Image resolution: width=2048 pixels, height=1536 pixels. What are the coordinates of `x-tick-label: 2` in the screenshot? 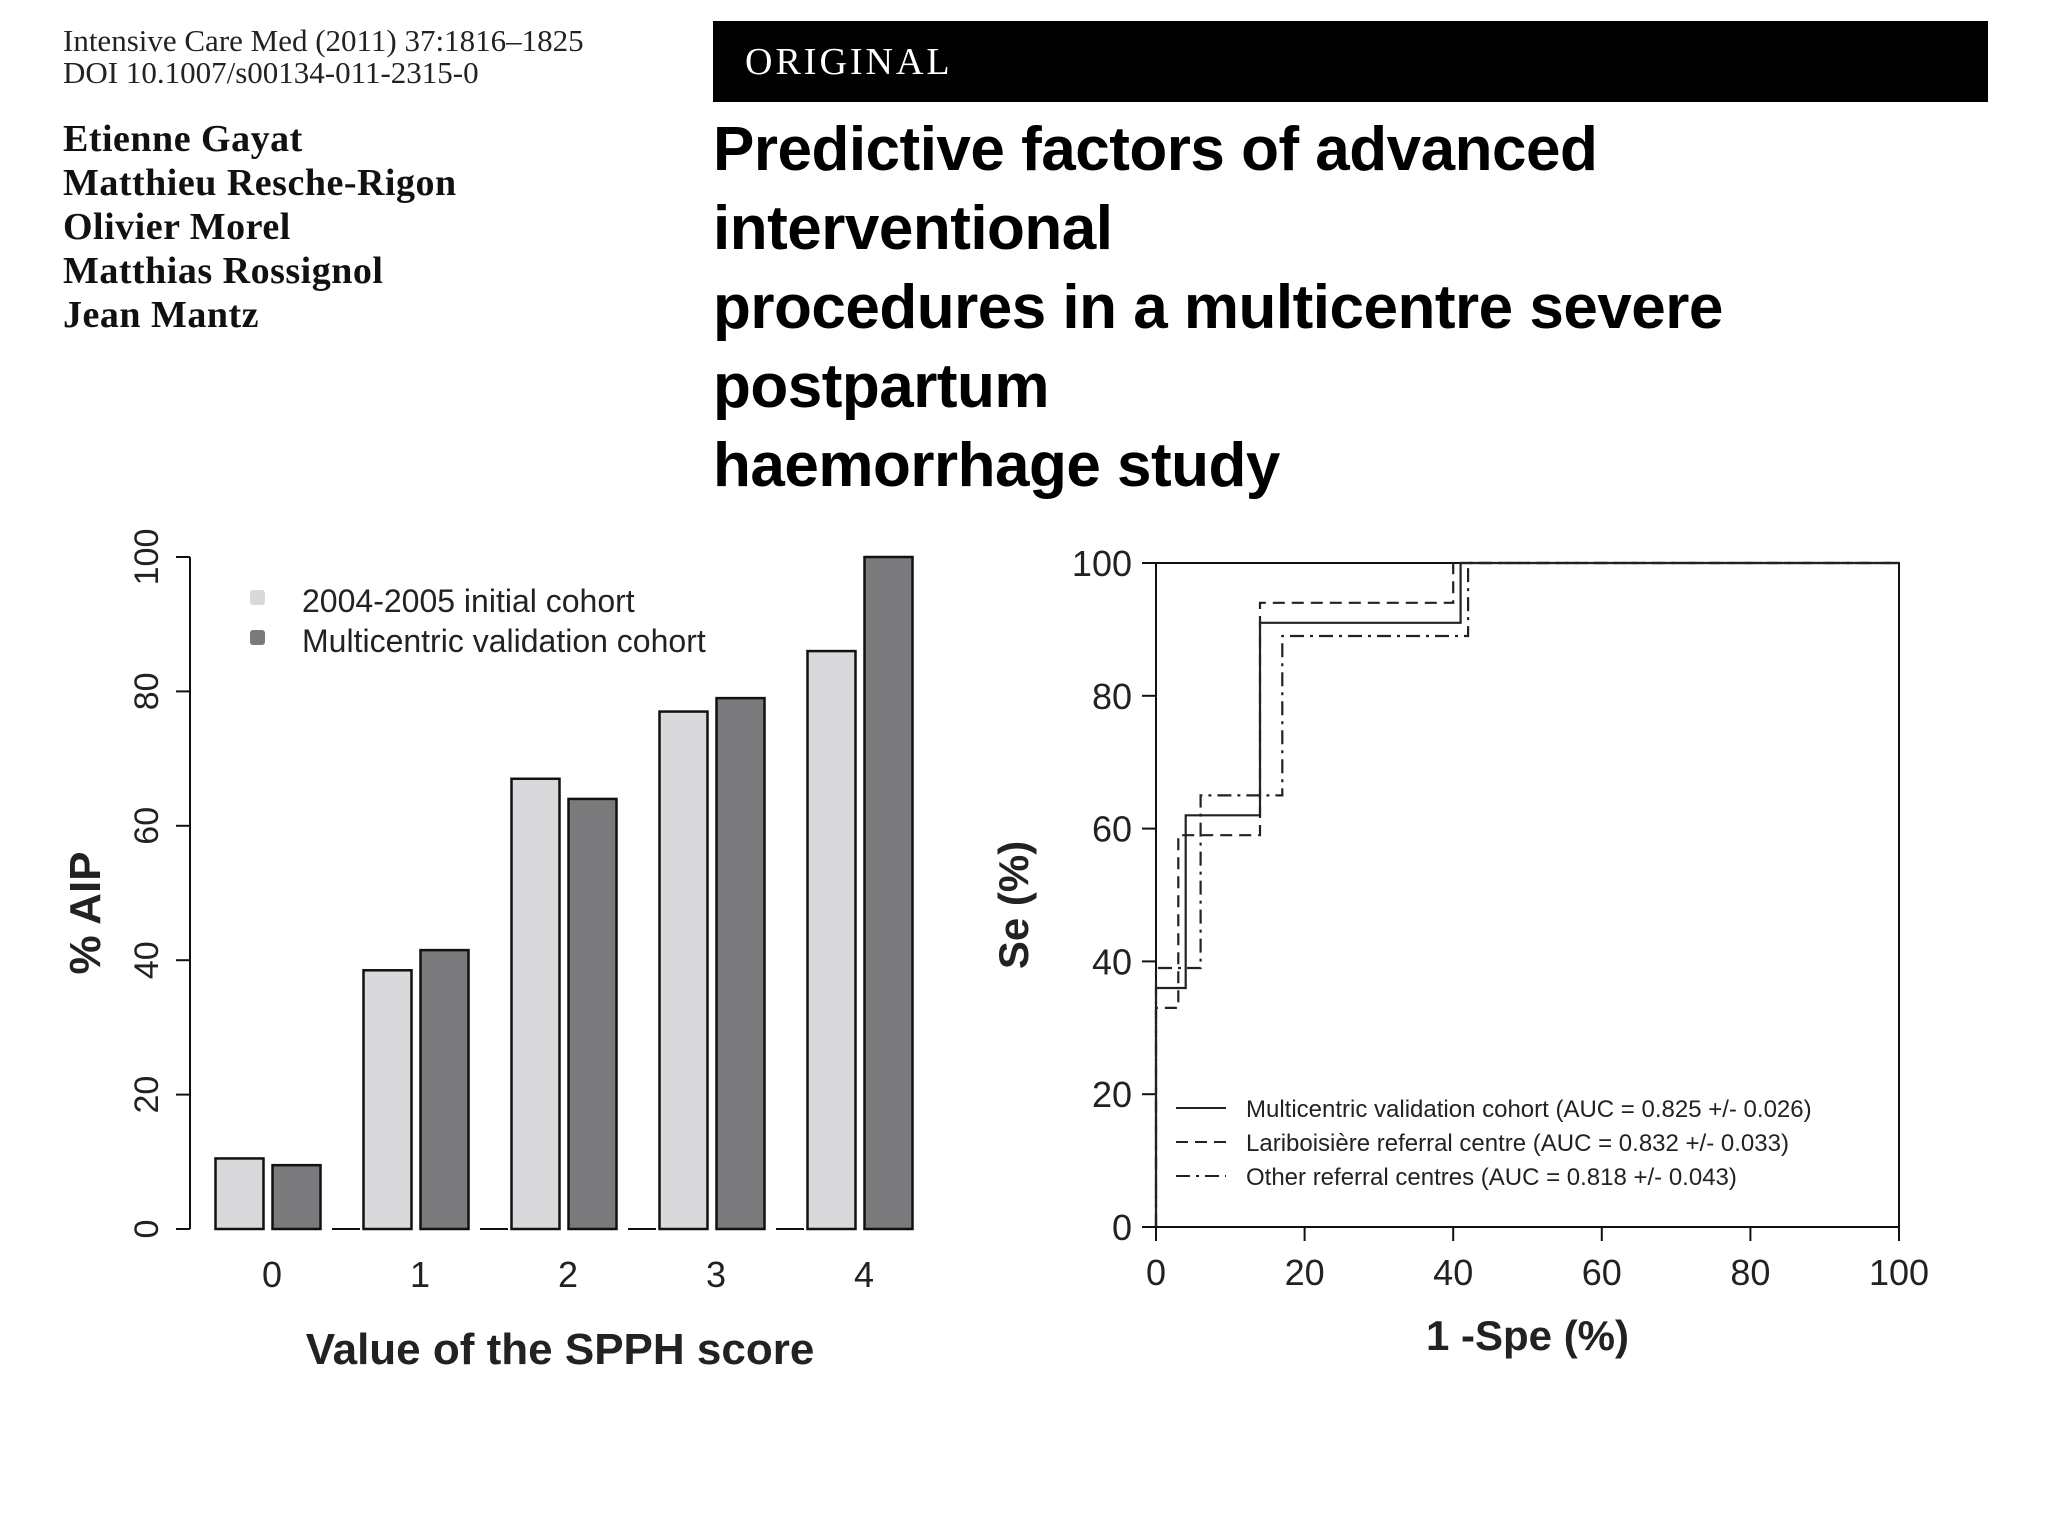 It's located at (568, 1274).